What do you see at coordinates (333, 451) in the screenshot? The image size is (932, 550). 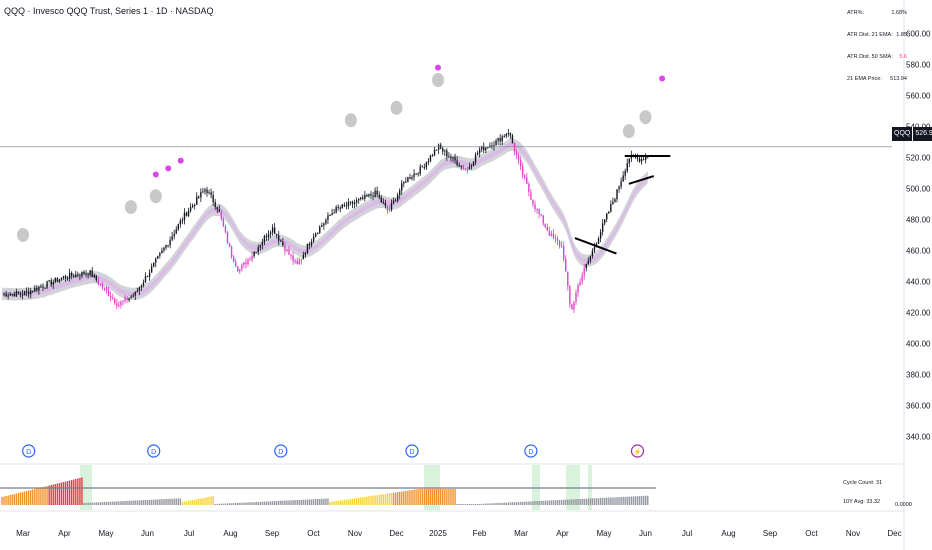 I see `event-markers: D D D D D ⚡` at bounding box center [333, 451].